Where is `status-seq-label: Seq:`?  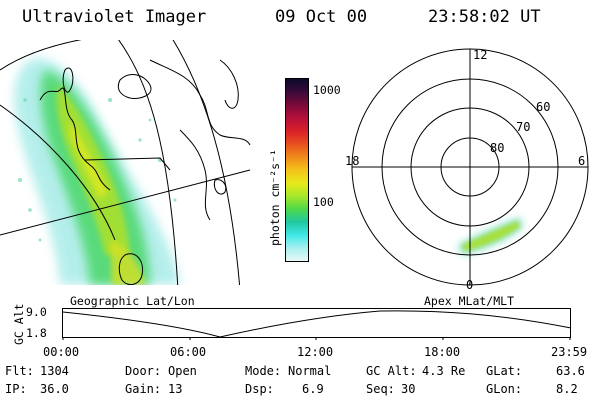 status-seq-label: Seq: is located at coordinates (380, 389).